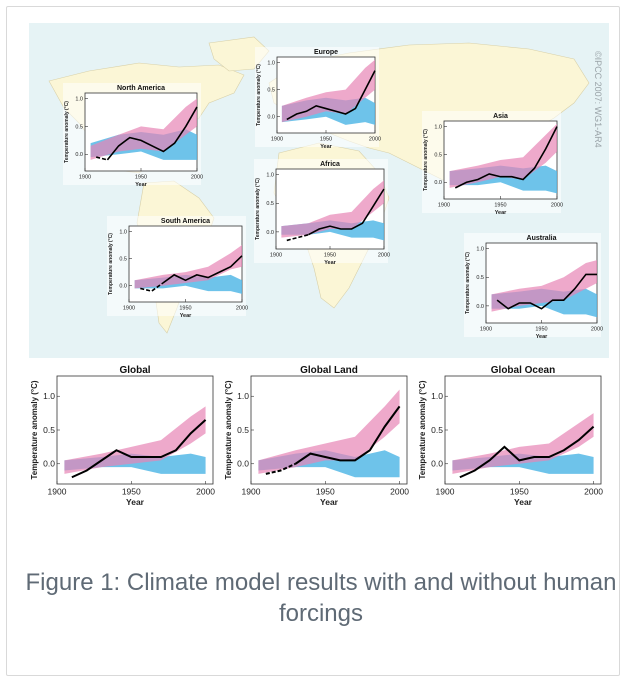  I want to click on xlabel-africa: Year, so click(330, 263).